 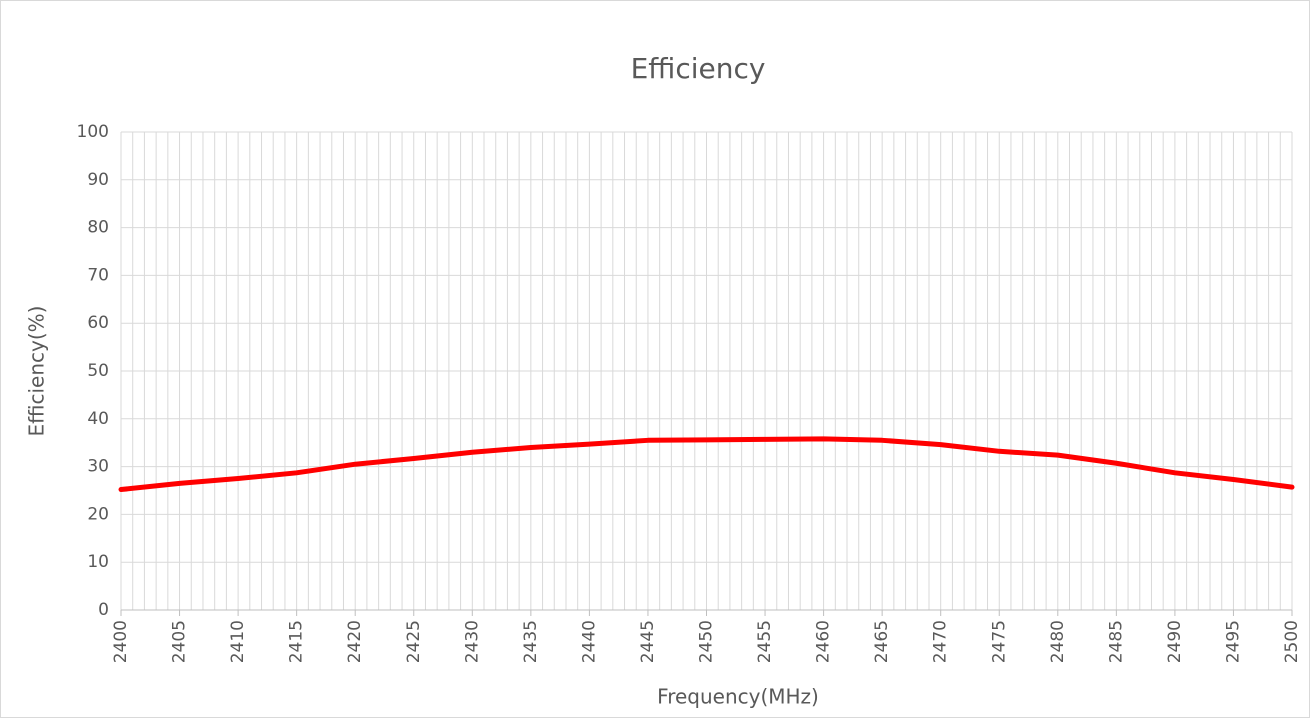 I want to click on y-tick-label: 0, so click(x=103, y=610).